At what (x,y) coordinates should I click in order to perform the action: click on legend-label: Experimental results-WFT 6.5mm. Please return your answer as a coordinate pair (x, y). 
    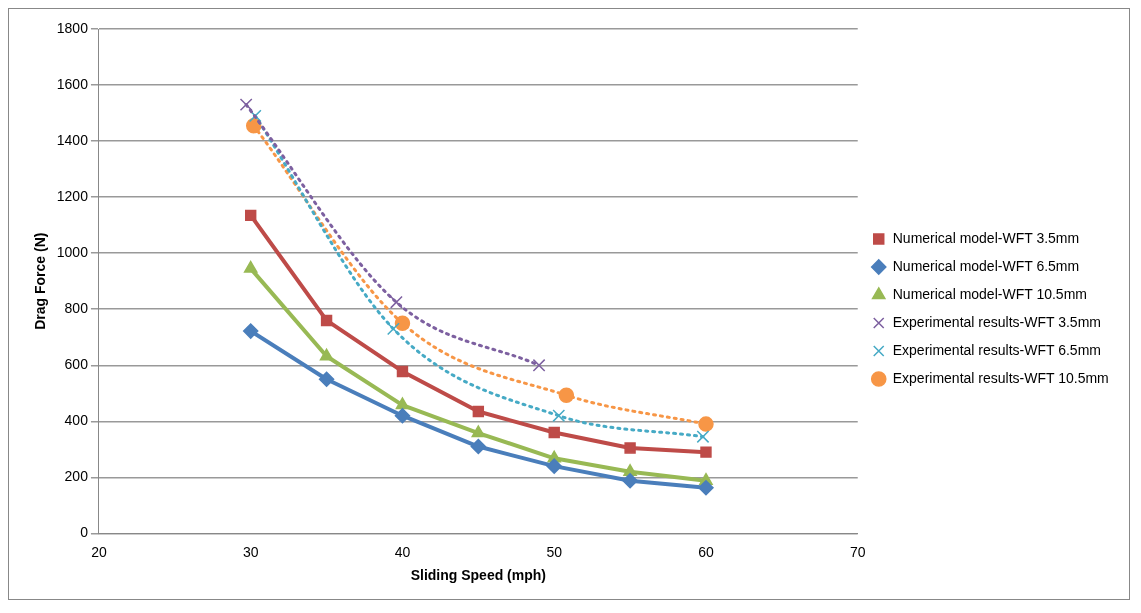
    Looking at the image, I should click on (996, 349).